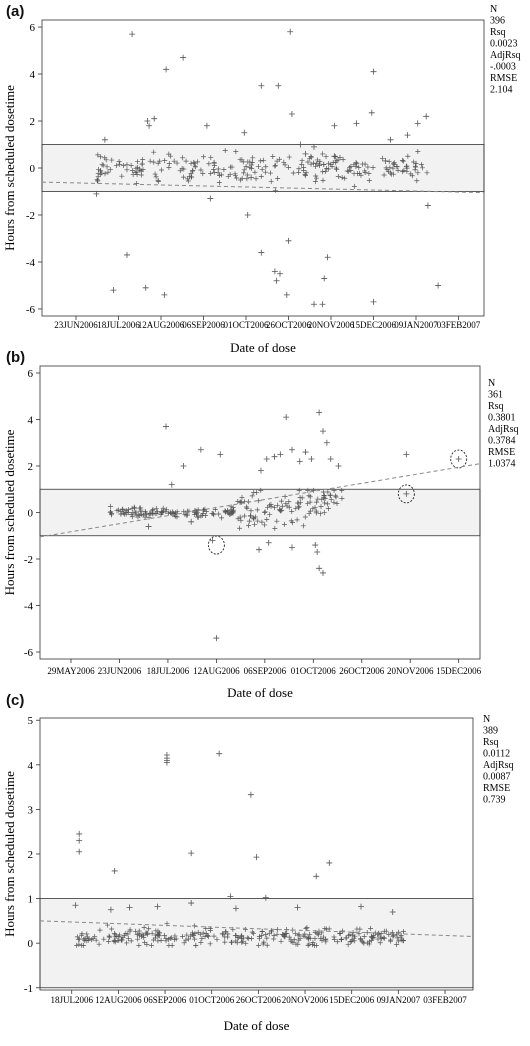 The image size is (530, 1046). I want to click on x-tick-label: 29MAY2006, so click(71, 671).